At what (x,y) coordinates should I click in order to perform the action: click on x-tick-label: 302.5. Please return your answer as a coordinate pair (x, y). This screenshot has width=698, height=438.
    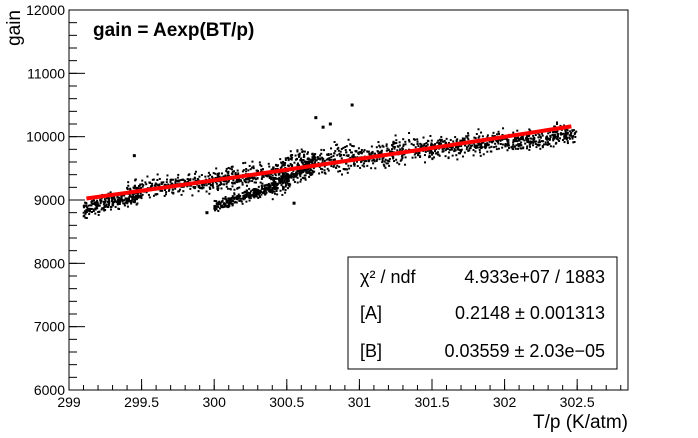
    Looking at the image, I should click on (577, 402).